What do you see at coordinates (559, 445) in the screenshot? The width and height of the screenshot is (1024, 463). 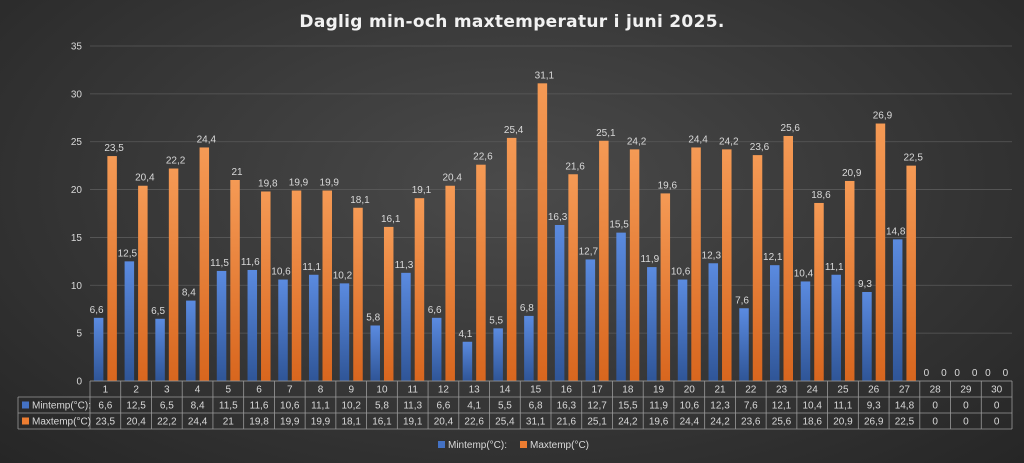 I see `legend-label: Maxtemp(°C)` at bounding box center [559, 445].